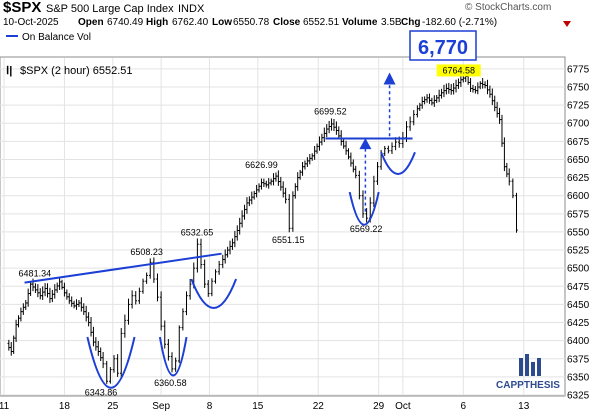  I want to click on y-tick-label: 6500, so click(578, 269).